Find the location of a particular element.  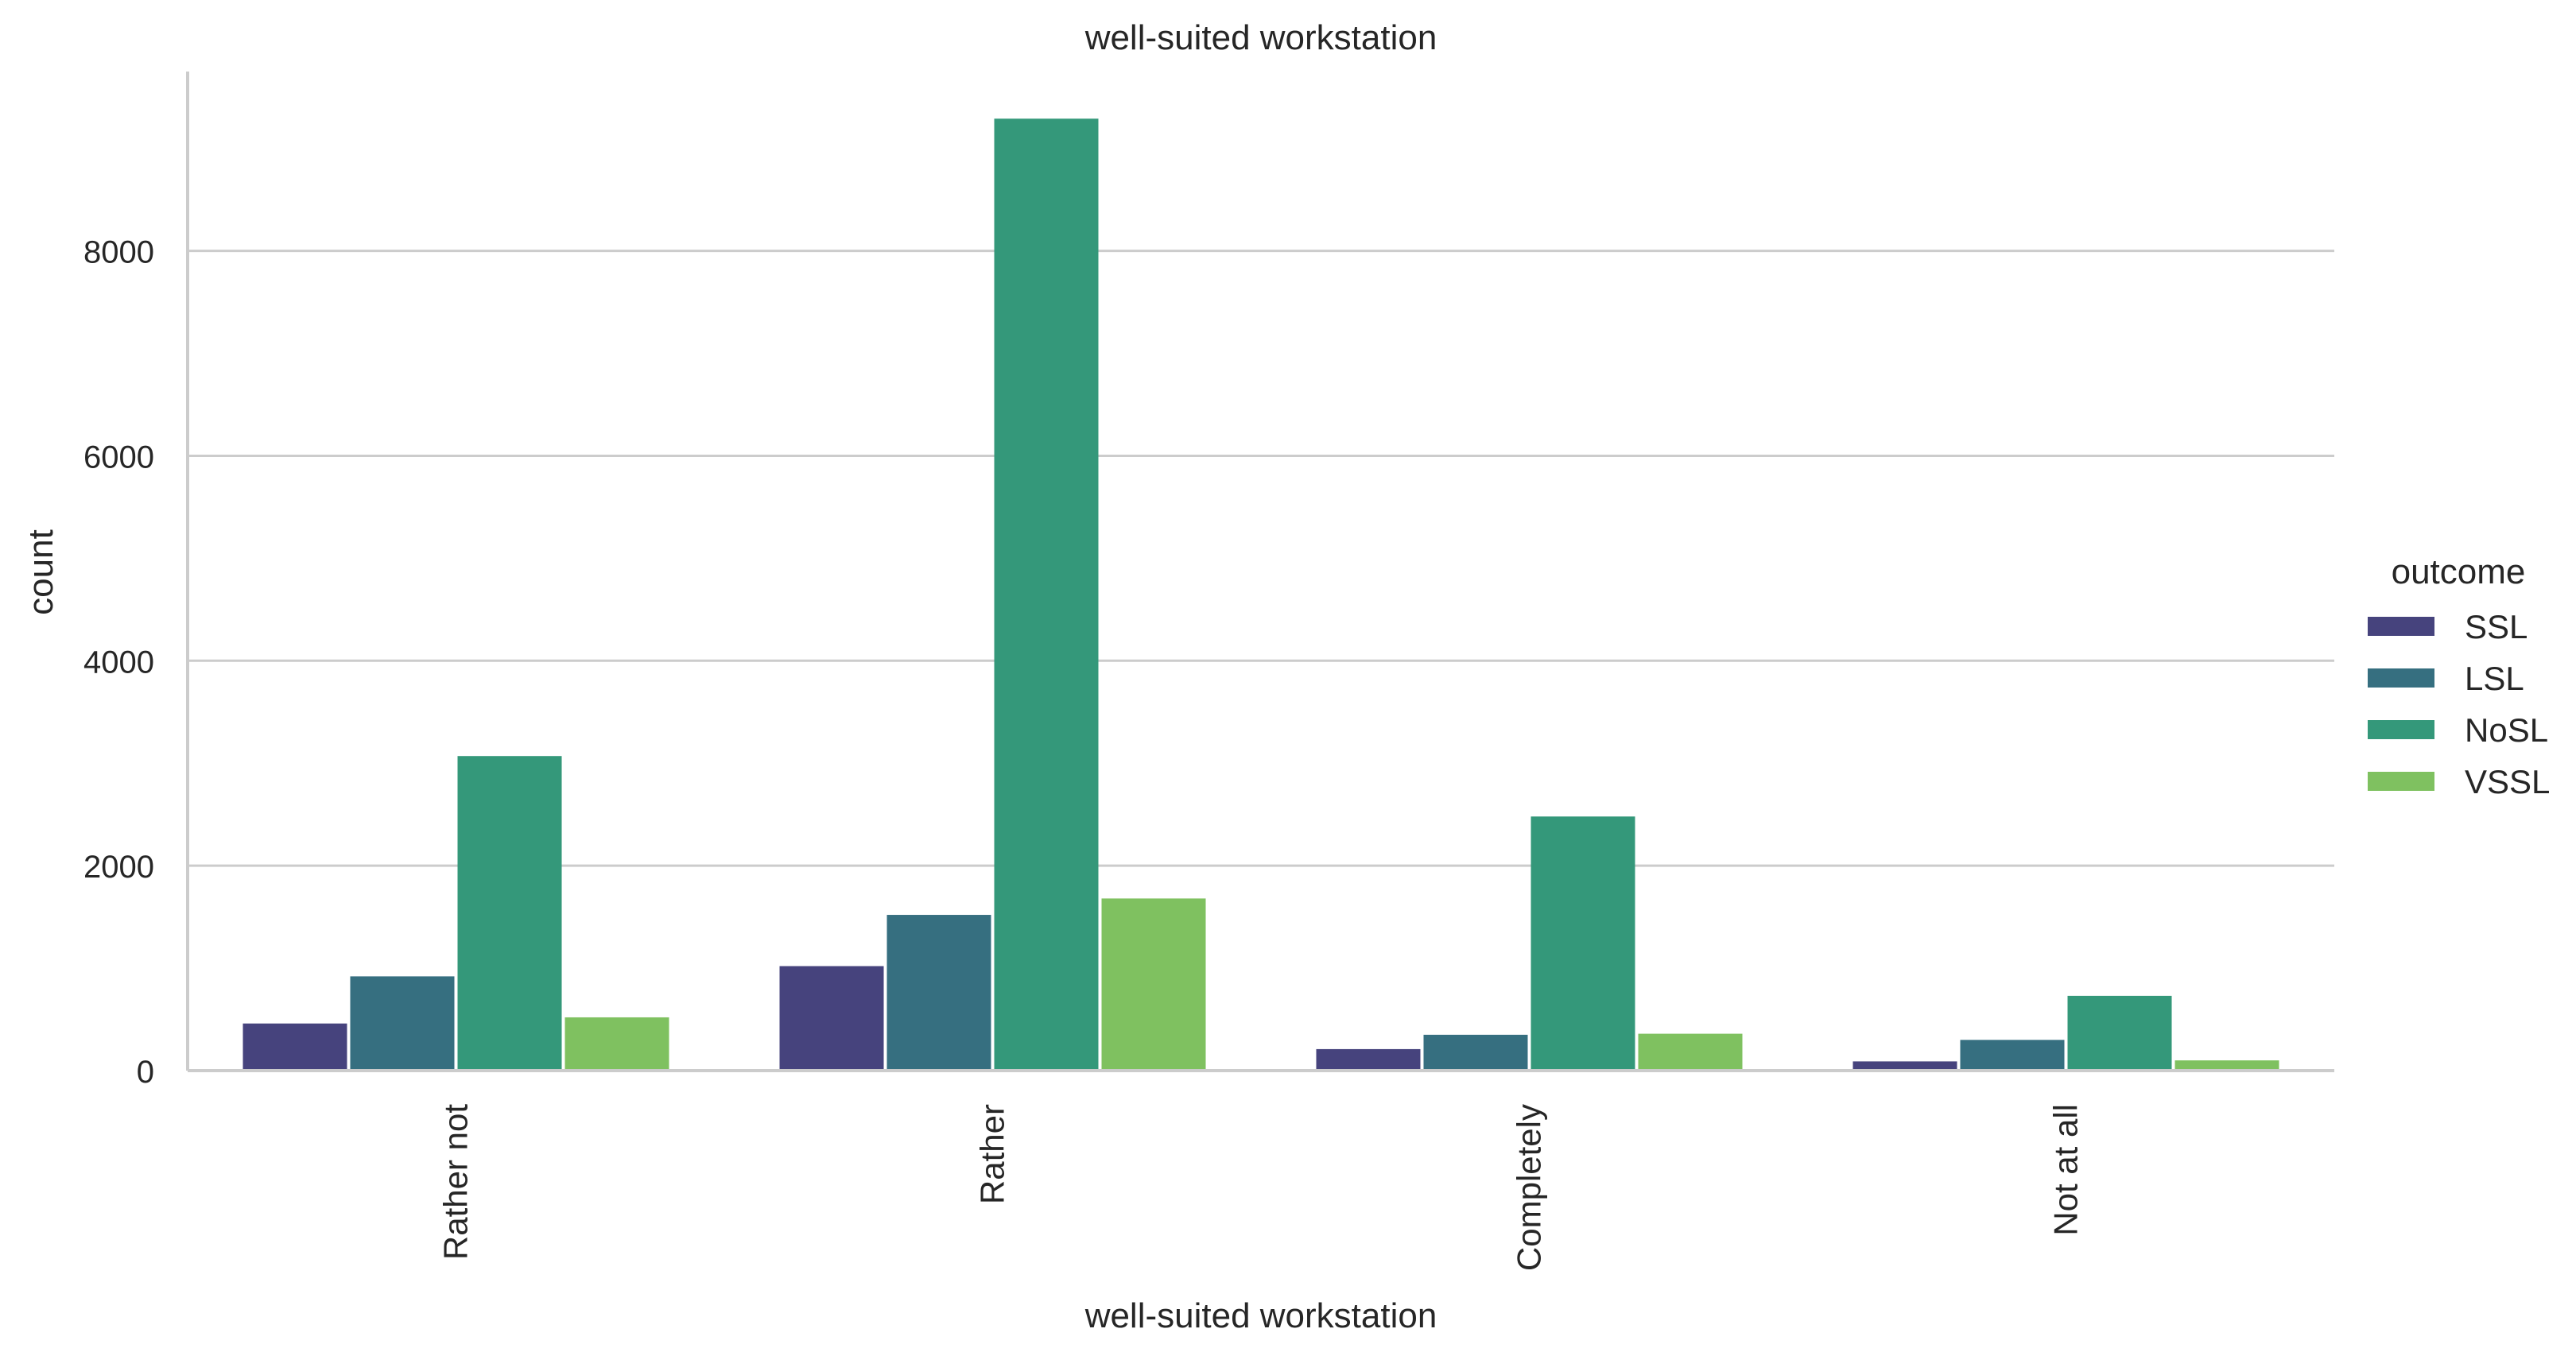

y-tick-label: 2000 is located at coordinates (119, 867).